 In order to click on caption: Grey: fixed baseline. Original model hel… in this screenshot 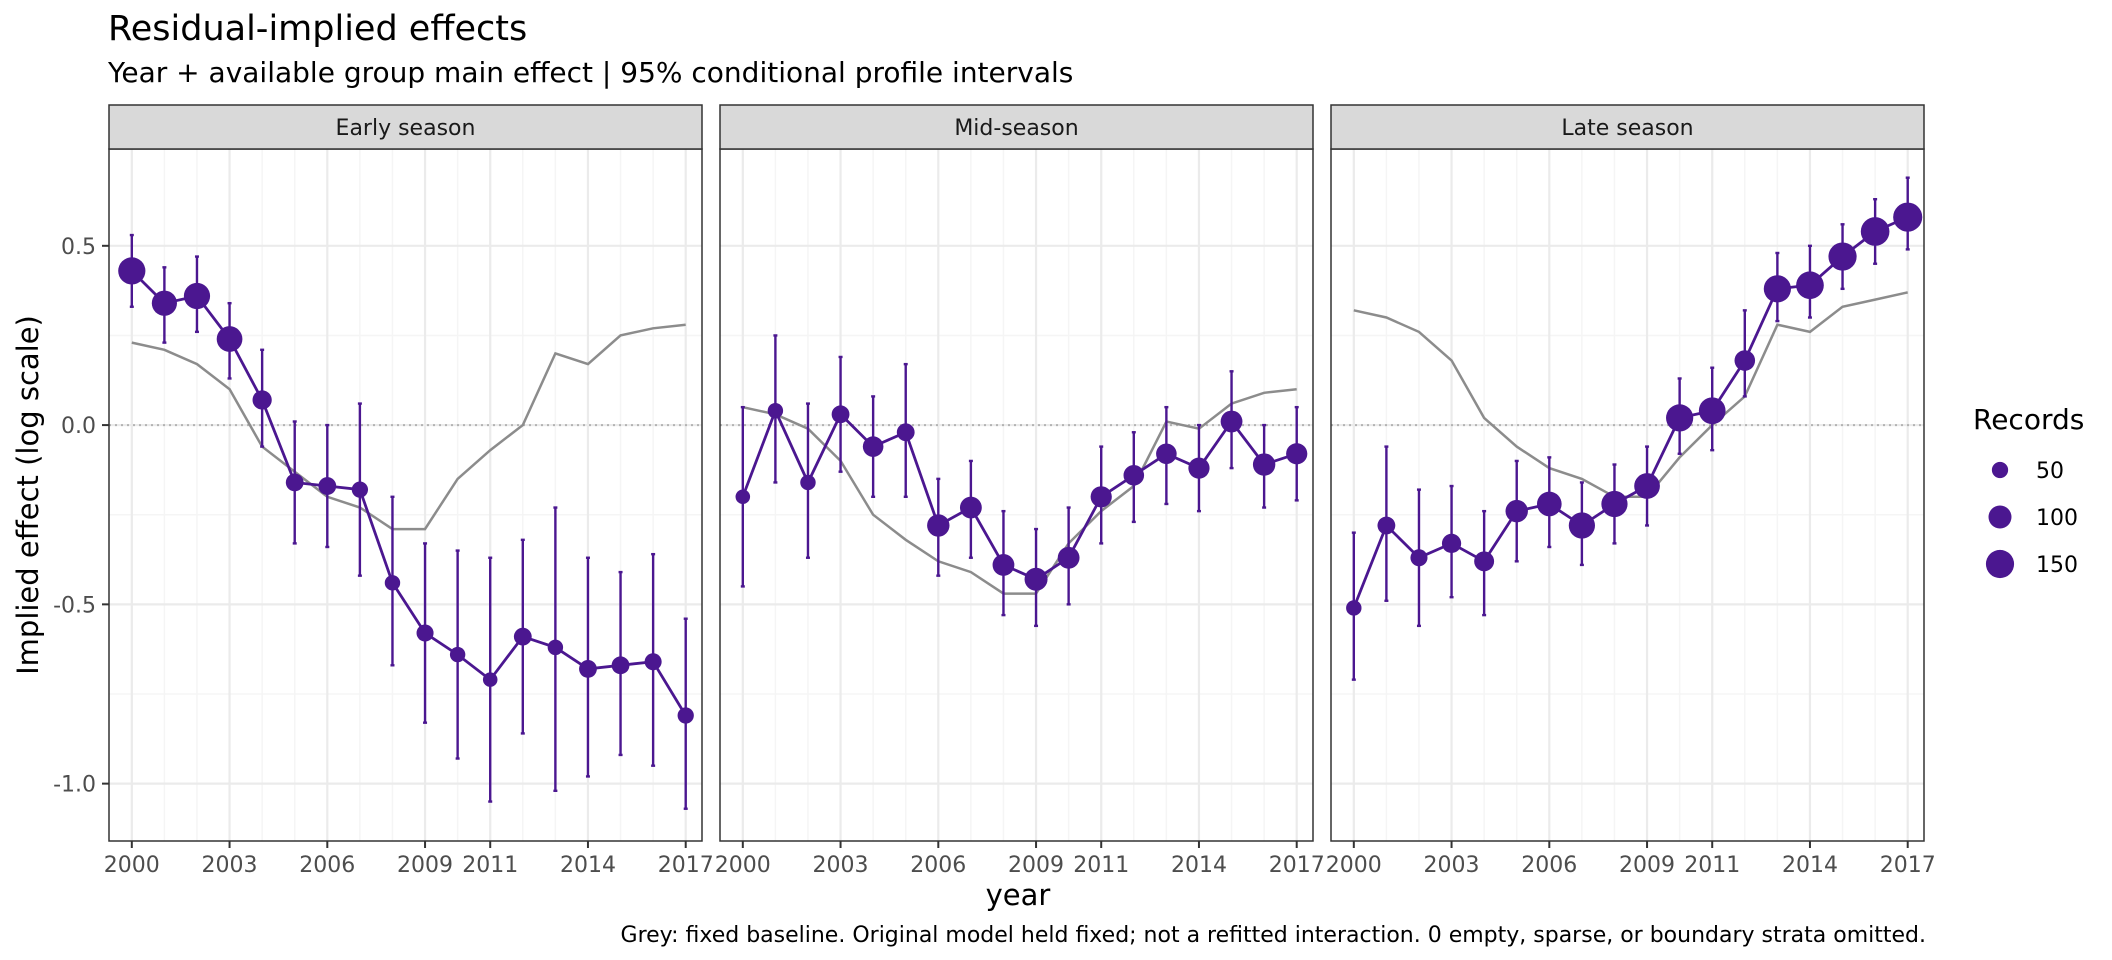, I will do `click(1273, 935)`.